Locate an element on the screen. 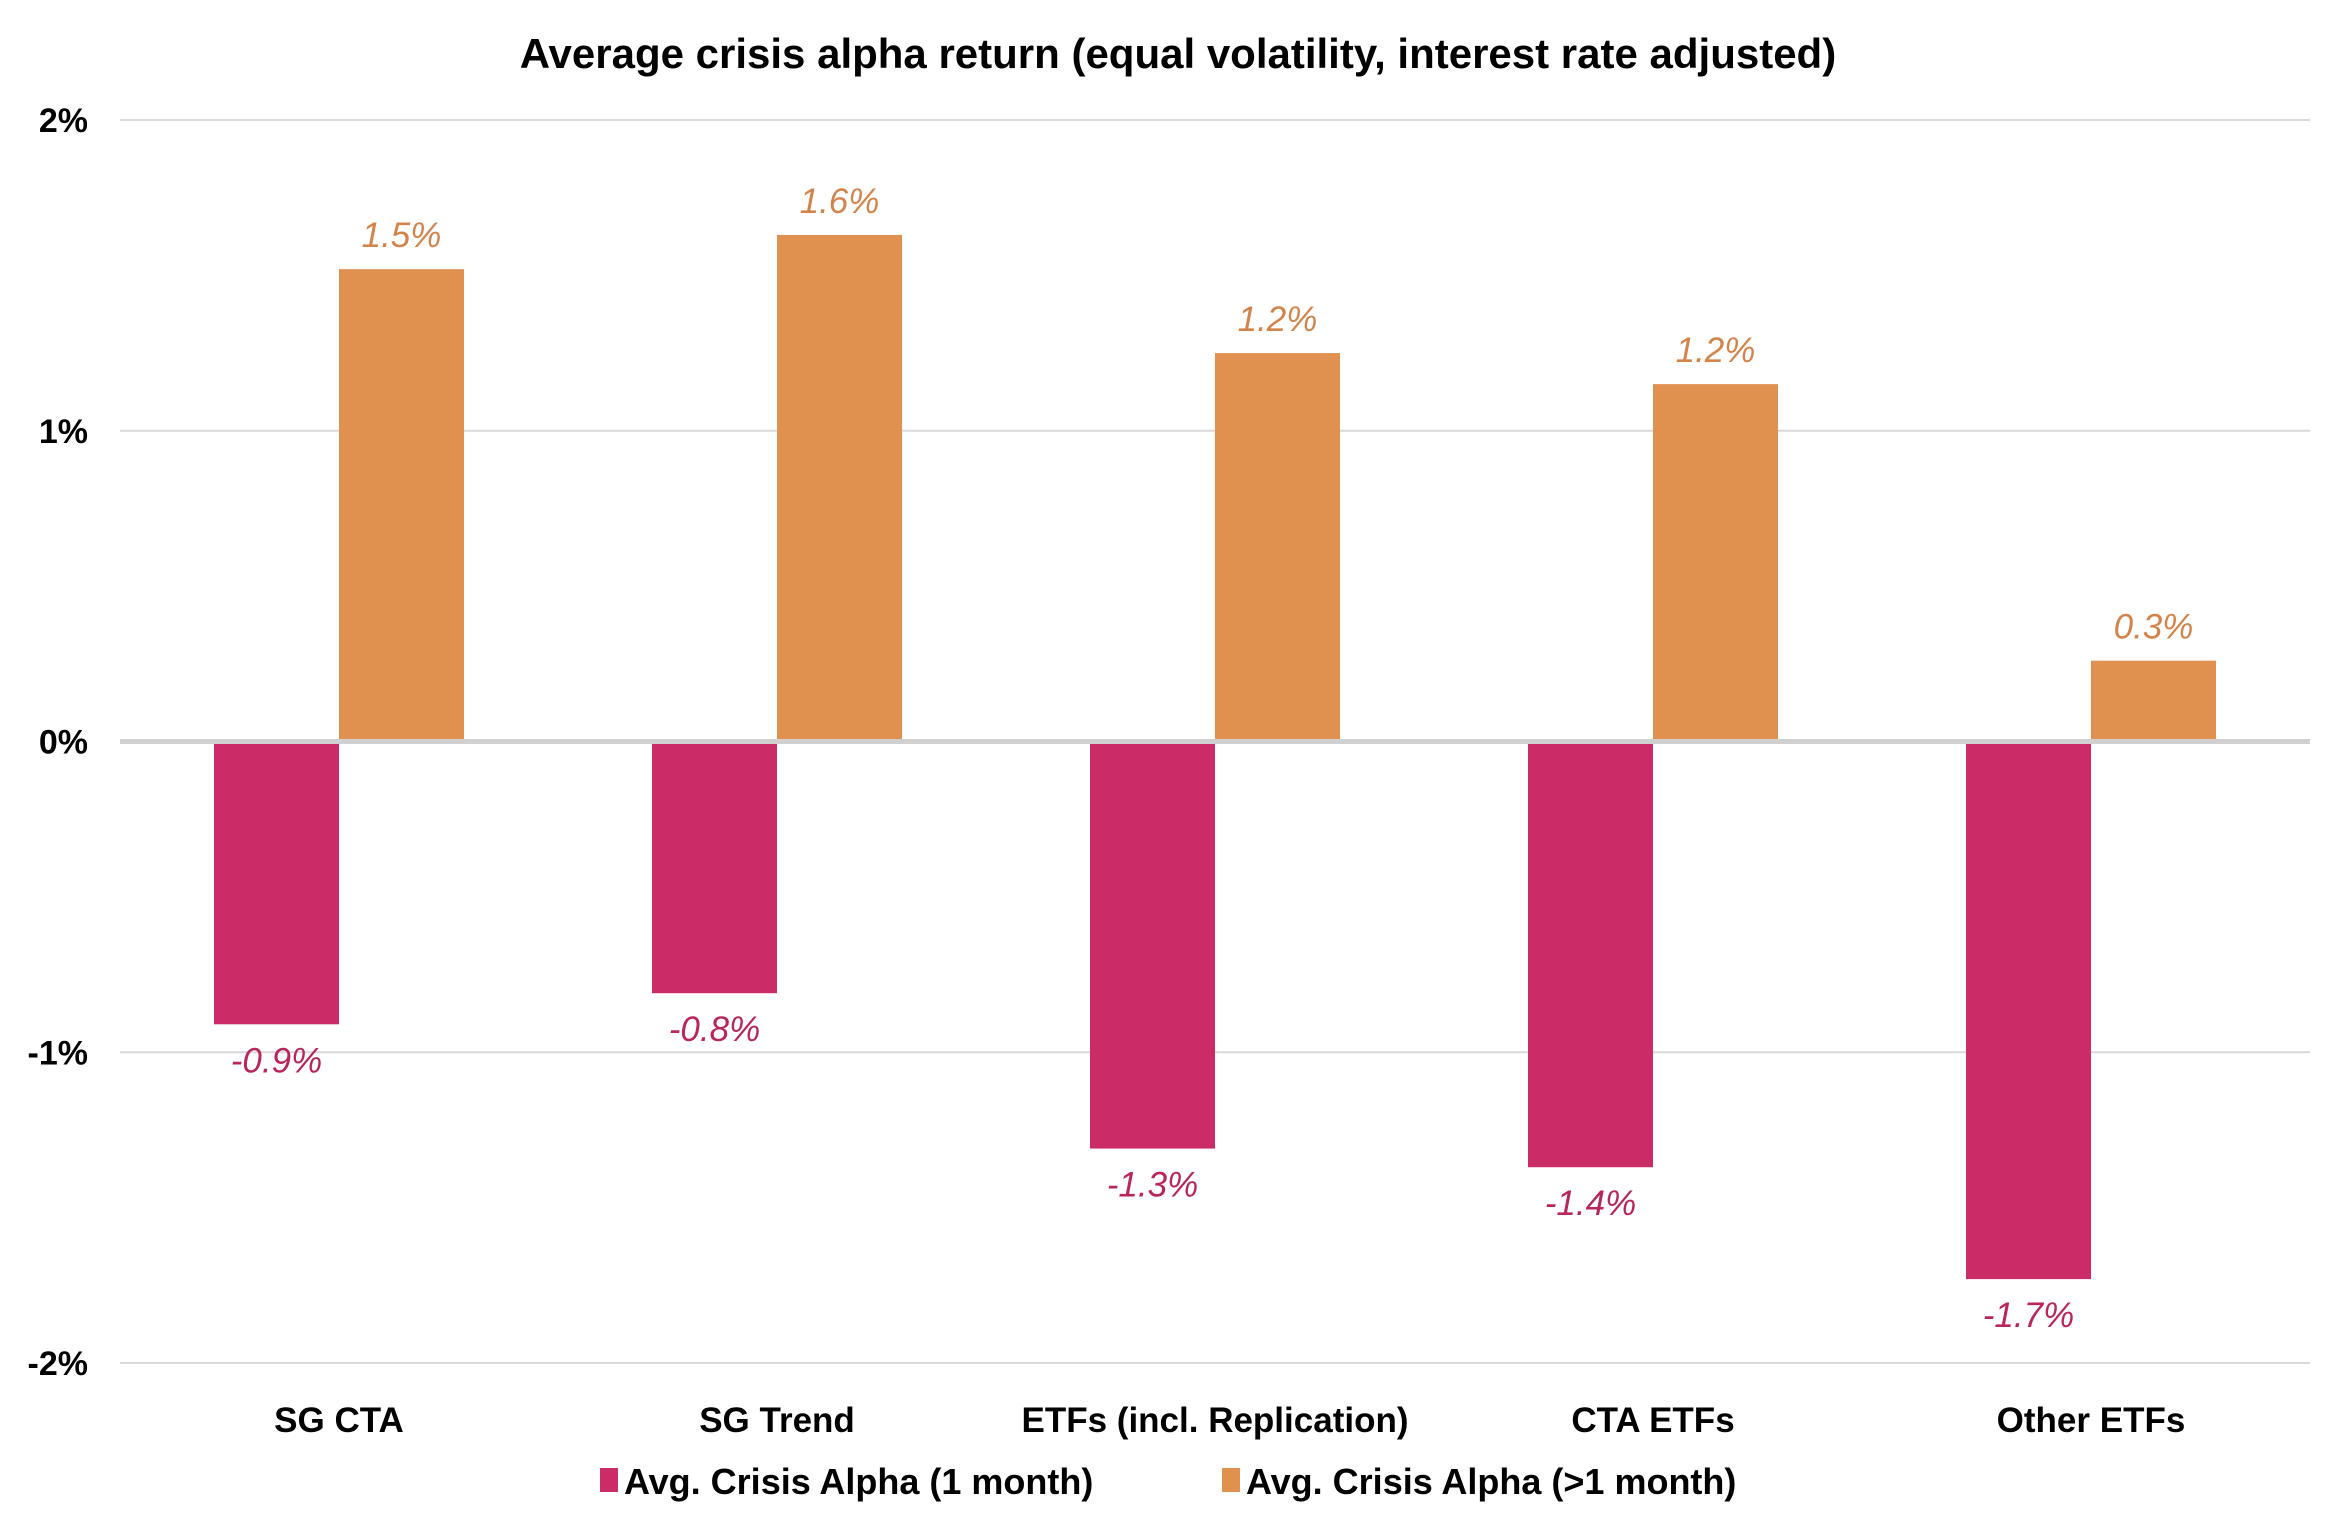  x-tick-label: SG CTA is located at coordinates (339, 1420).